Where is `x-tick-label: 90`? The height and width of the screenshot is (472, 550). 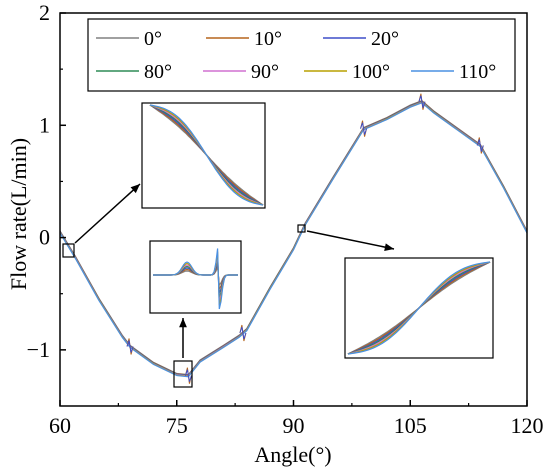 x-tick-label: 90 is located at coordinates (294, 425).